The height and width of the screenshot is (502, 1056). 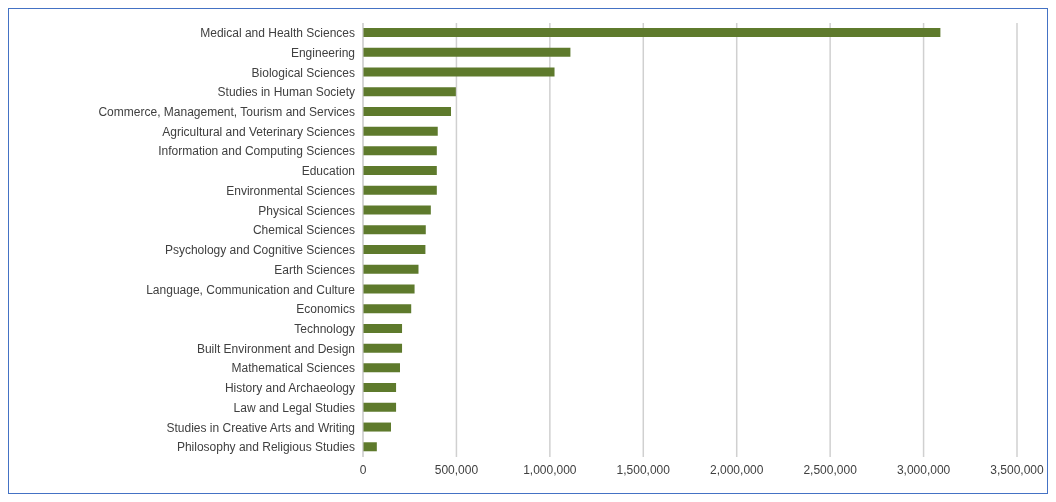 What do you see at coordinates (456, 469) in the screenshot?
I see `x-tick-label: 500,000` at bounding box center [456, 469].